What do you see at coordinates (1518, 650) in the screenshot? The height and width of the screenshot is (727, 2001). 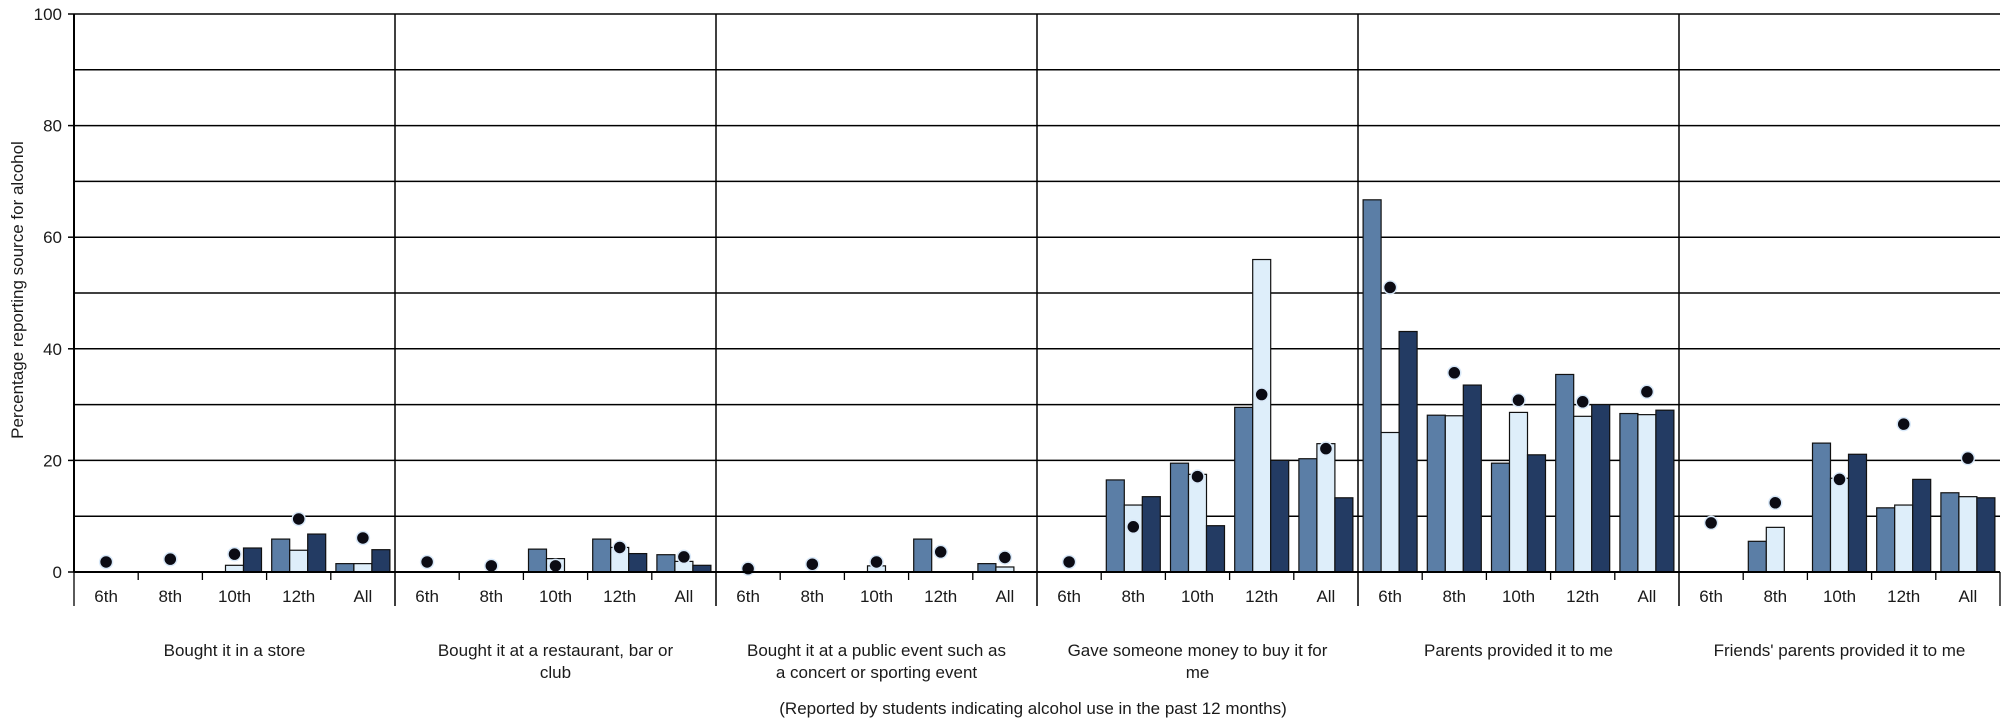 I see `group-label: Parents provided it to me` at bounding box center [1518, 650].